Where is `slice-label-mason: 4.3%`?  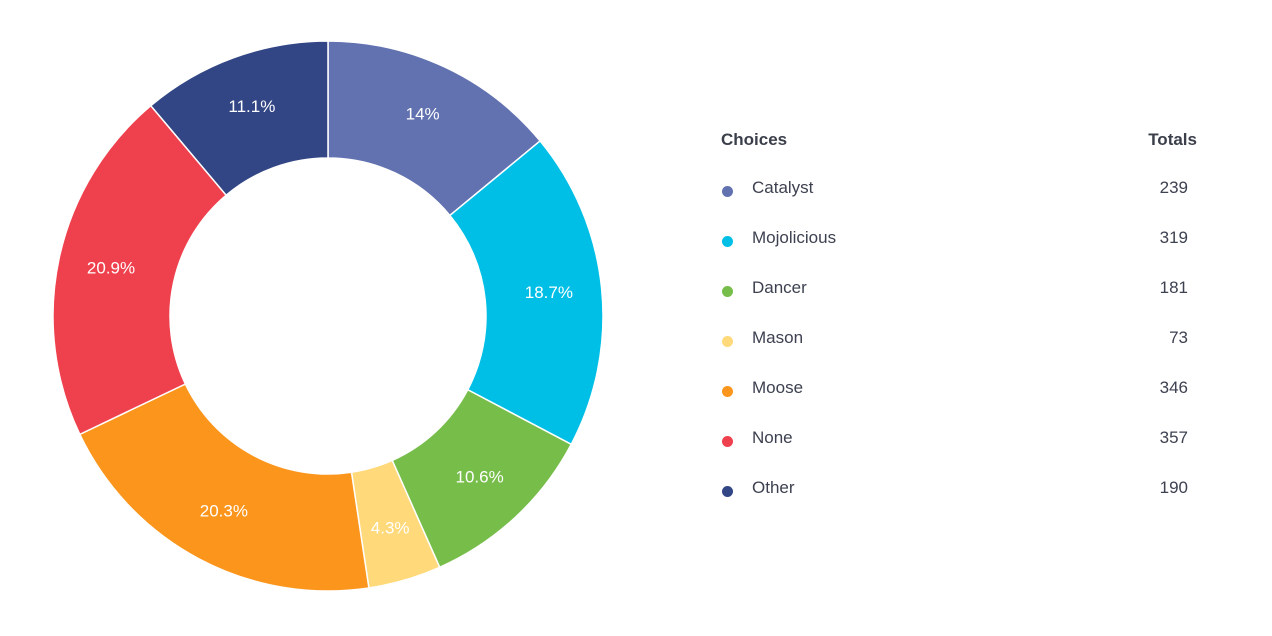 slice-label-mason: 4.3% is located at coordinates (390, 528).